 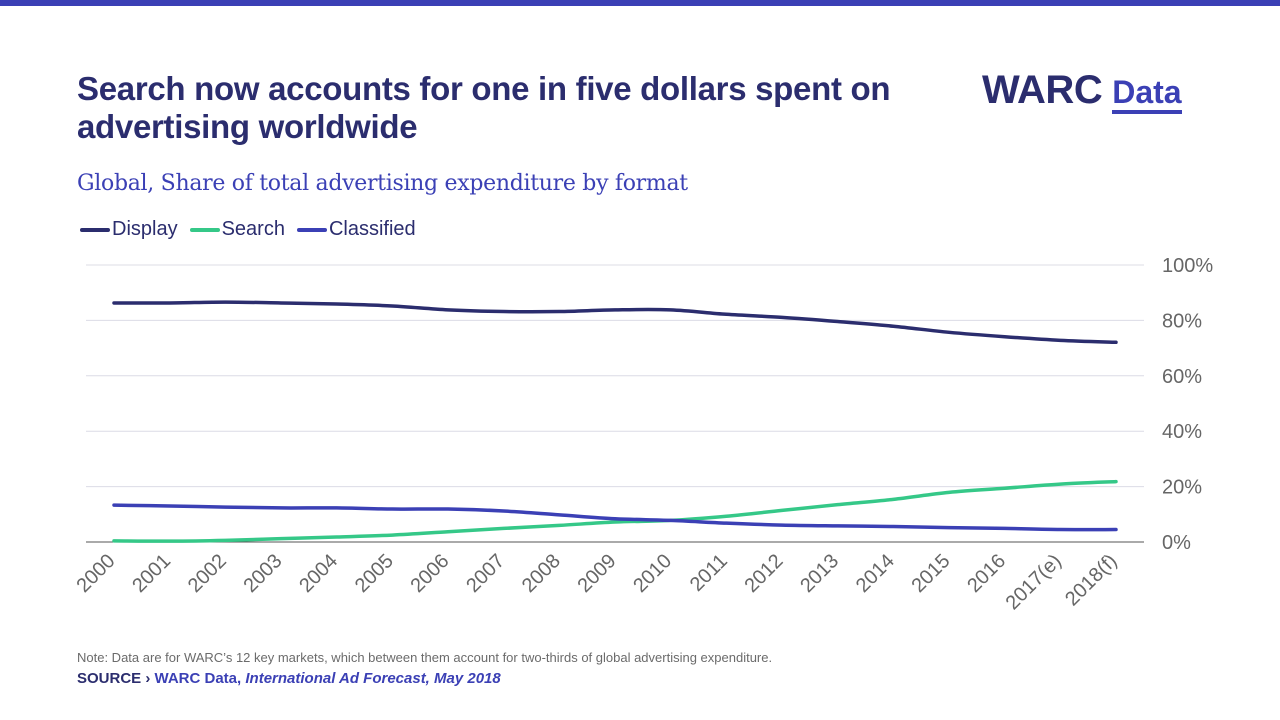 What do you see at coordinates (615, 517) in the screenshot?
I see `series-line-classified` at bounding box center [615, 517].